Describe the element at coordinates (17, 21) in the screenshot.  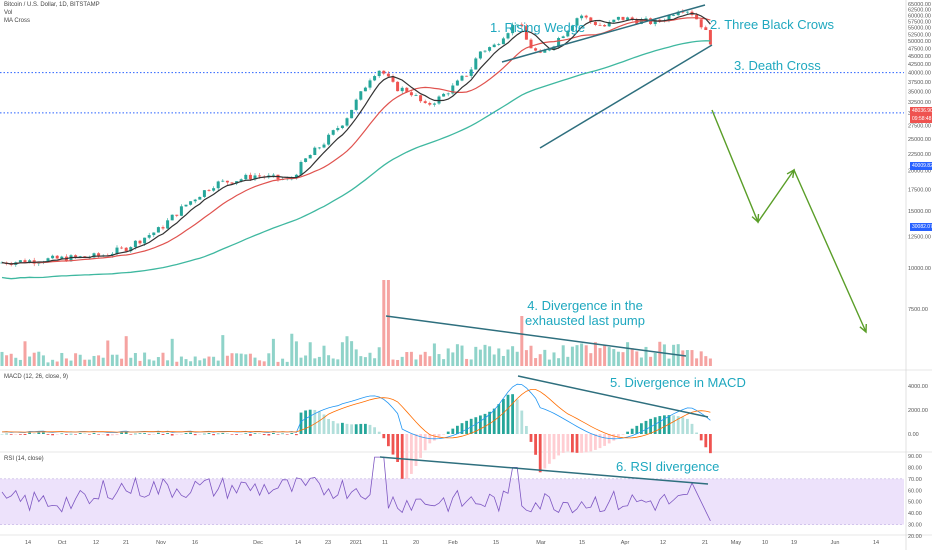
I see `ma-cross-legend: MA Cross` at that location.